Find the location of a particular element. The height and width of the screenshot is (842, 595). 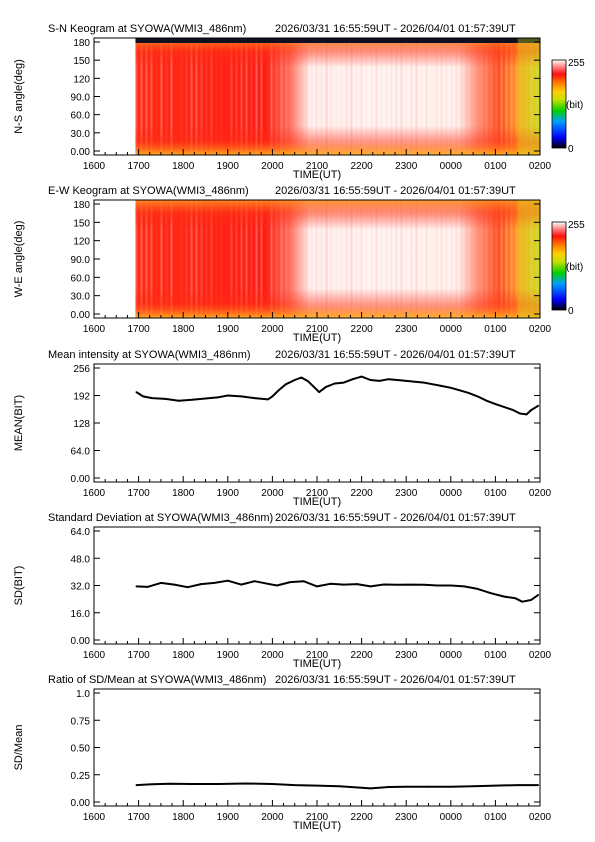

sd-mean-ratio-tick-label: 2100 is located at coordinates (317, 817).